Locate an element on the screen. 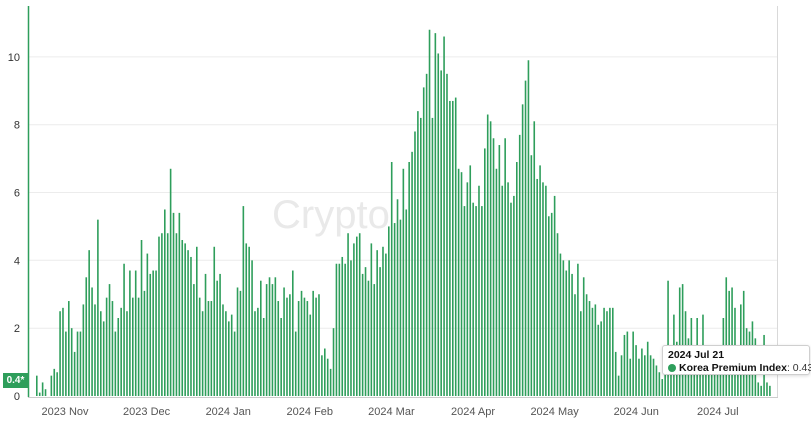 This screenshot has width=811, height=425. x-tick-label: 2023 Nov is located at coordinates (65, 412).